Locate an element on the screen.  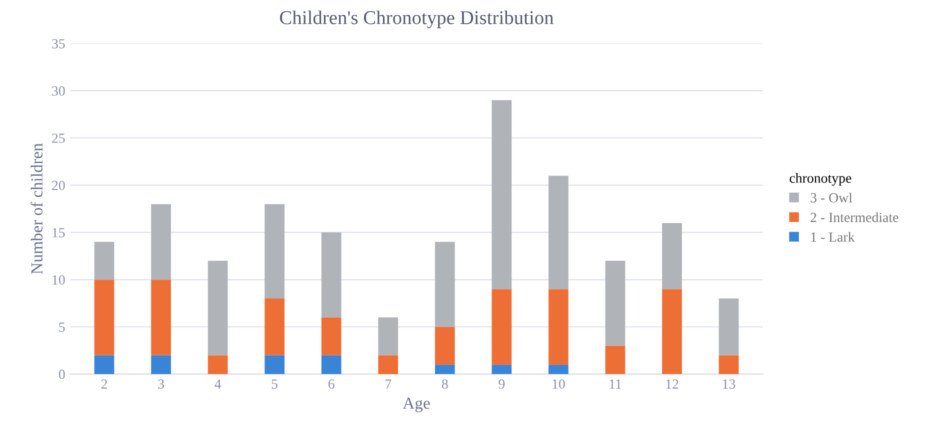
legend-label: 1 - Lark is located at coordinates (833, 237).